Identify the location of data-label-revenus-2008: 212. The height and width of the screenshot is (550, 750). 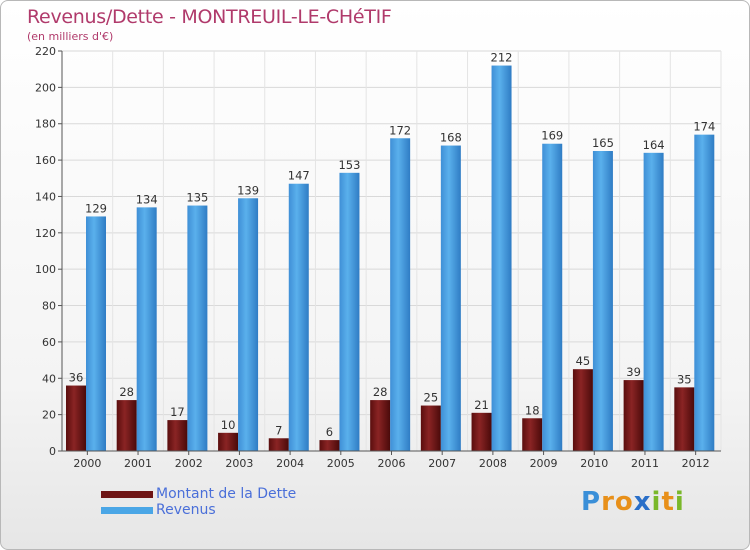
(502, 58).